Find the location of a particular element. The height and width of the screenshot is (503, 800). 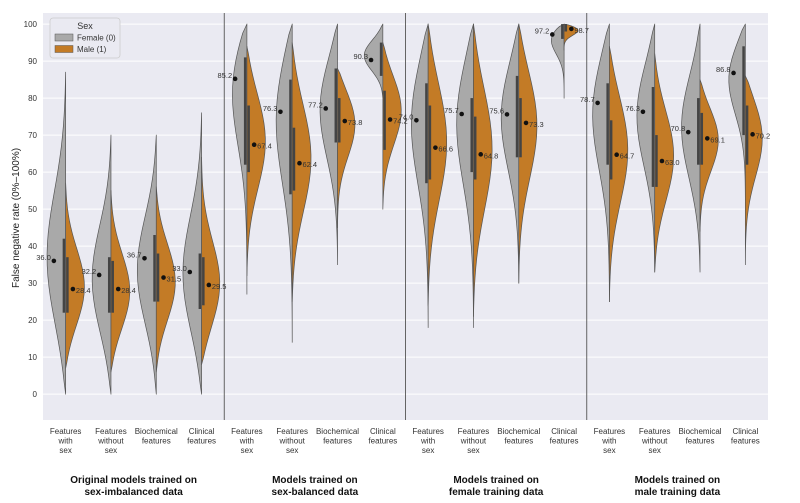

mean-label-male: 31.5 is located at coordinates (174, 279).